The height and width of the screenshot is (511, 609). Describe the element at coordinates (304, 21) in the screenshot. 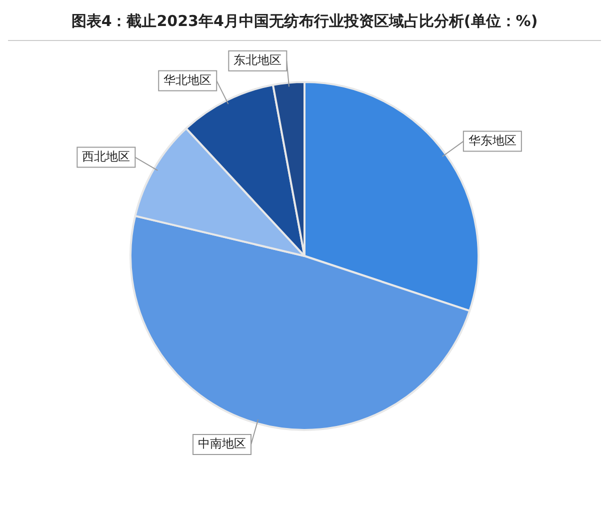

I see `chart-title: 图表4：截止2023年4月中国无纺布行业投资区域占比分析(单位：%)` at that location.